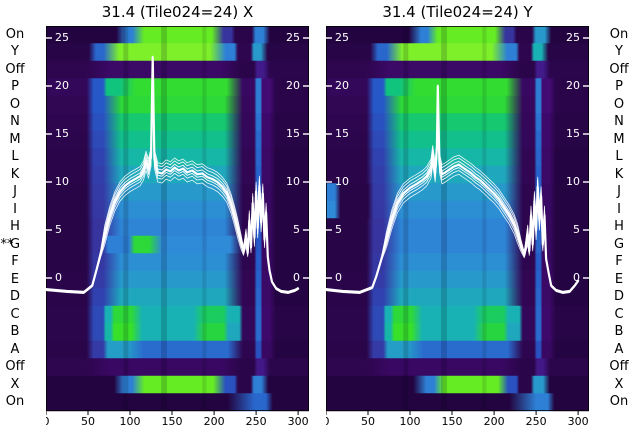  I want to click on y-tick-label: 5, so click(338, 229).